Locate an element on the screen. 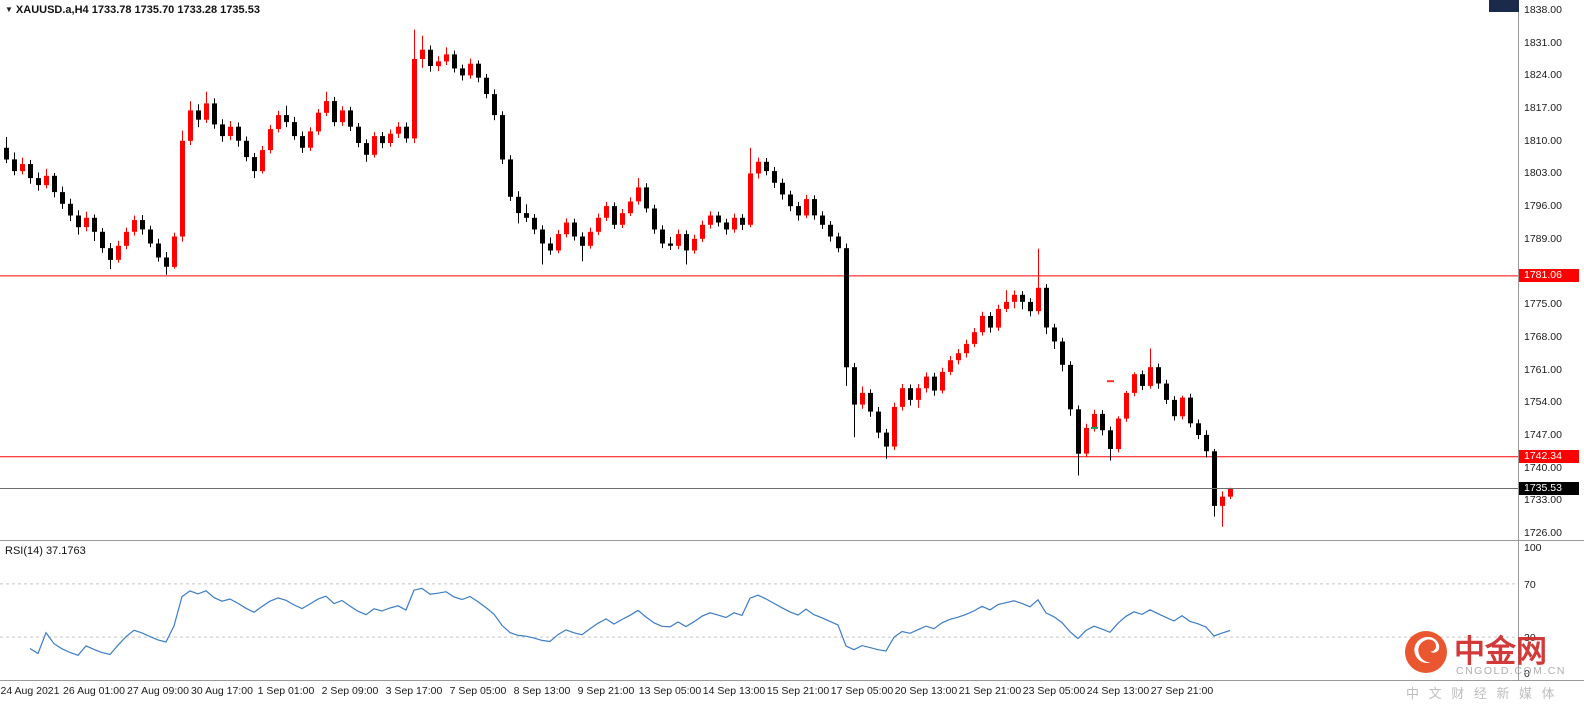 Image resolution: width=1584 pixels, height=708 pixels. sell-marker is located at coordinates (1110, 381).